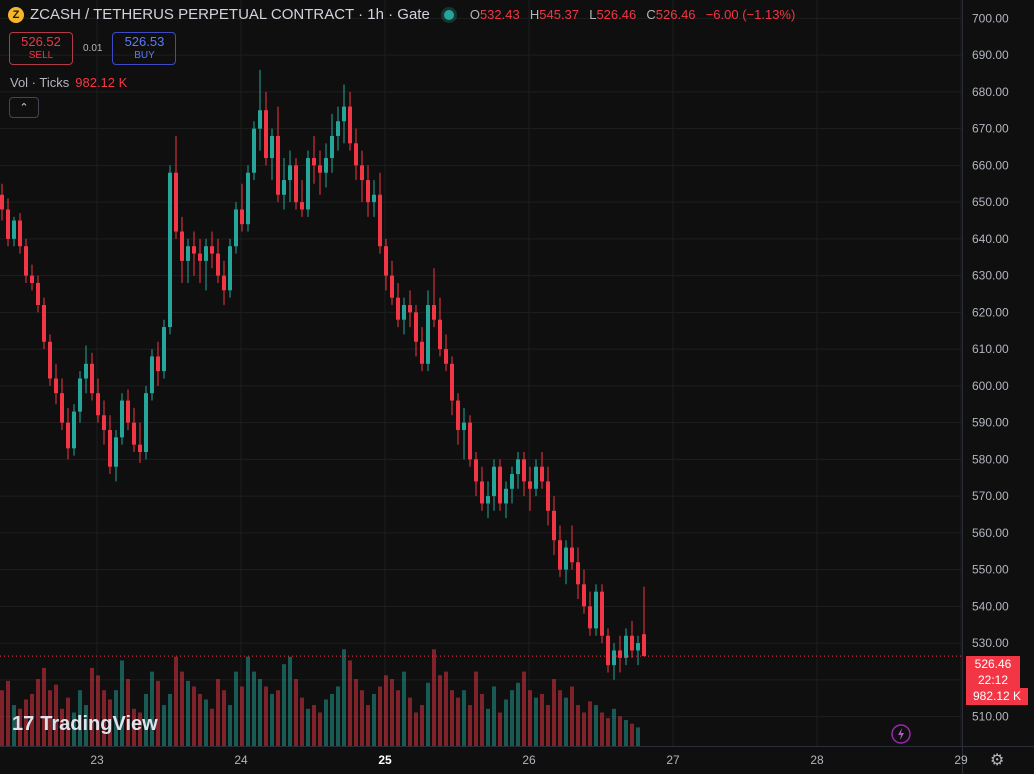  What do you see at coordinates (68, 82) in the screenshot?
I see `volume-legend: Vol · Ticks 982.12 K` at bounding box center [68, 82].